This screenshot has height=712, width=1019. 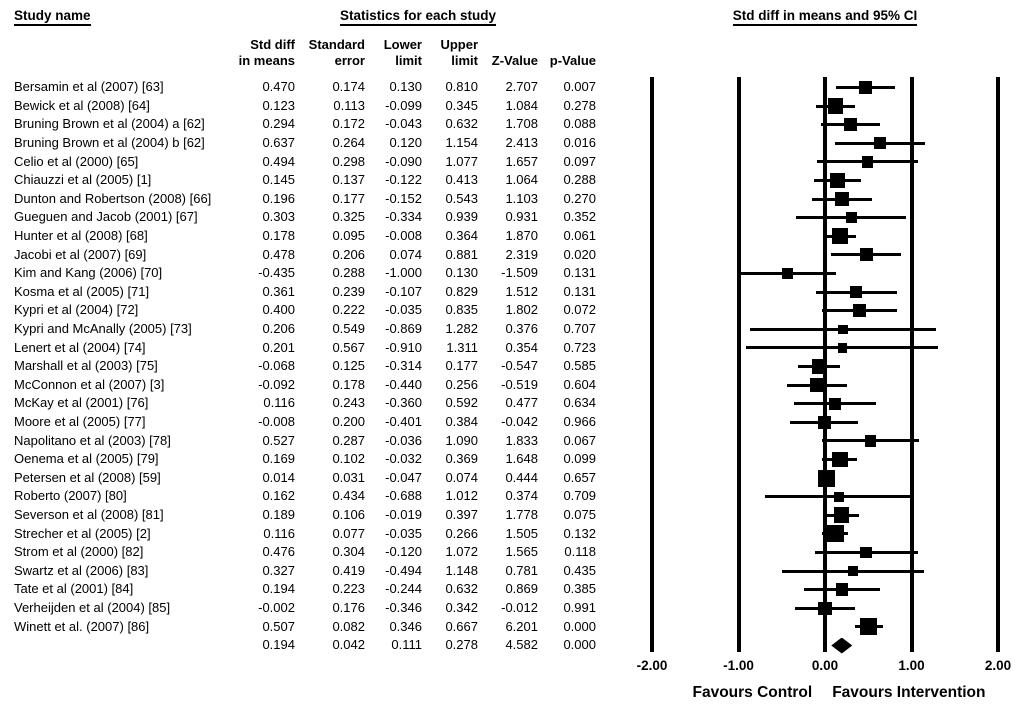 I want to click on stat-value: -0.035, so click(x=403, y=310).